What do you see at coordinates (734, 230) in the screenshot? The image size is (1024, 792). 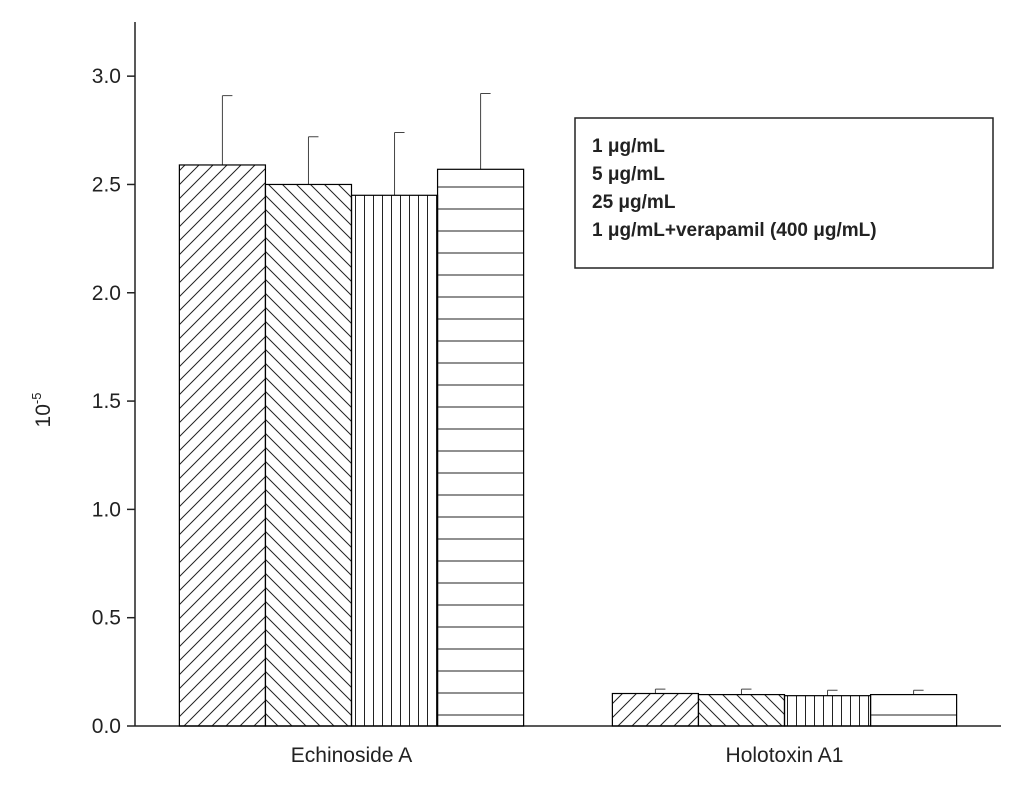 I see `legend-label: 1 μg/mL+verapamil (400 μg/mL)` at bounding box center [734, 230].